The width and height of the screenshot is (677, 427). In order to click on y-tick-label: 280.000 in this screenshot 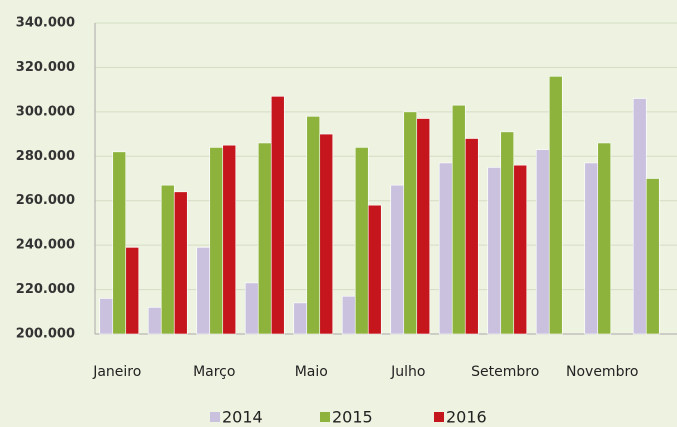, I will do `click(45, 156)`.